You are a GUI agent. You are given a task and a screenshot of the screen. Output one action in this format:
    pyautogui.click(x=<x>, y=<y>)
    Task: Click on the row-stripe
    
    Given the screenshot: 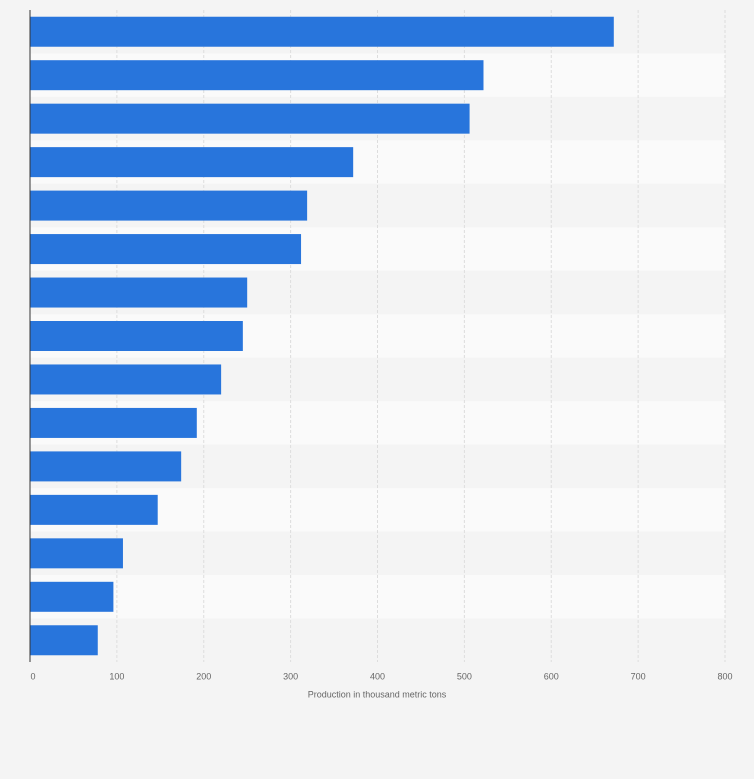 What is the action you would take?
    pyautogui.click(x=377, y=553)
    